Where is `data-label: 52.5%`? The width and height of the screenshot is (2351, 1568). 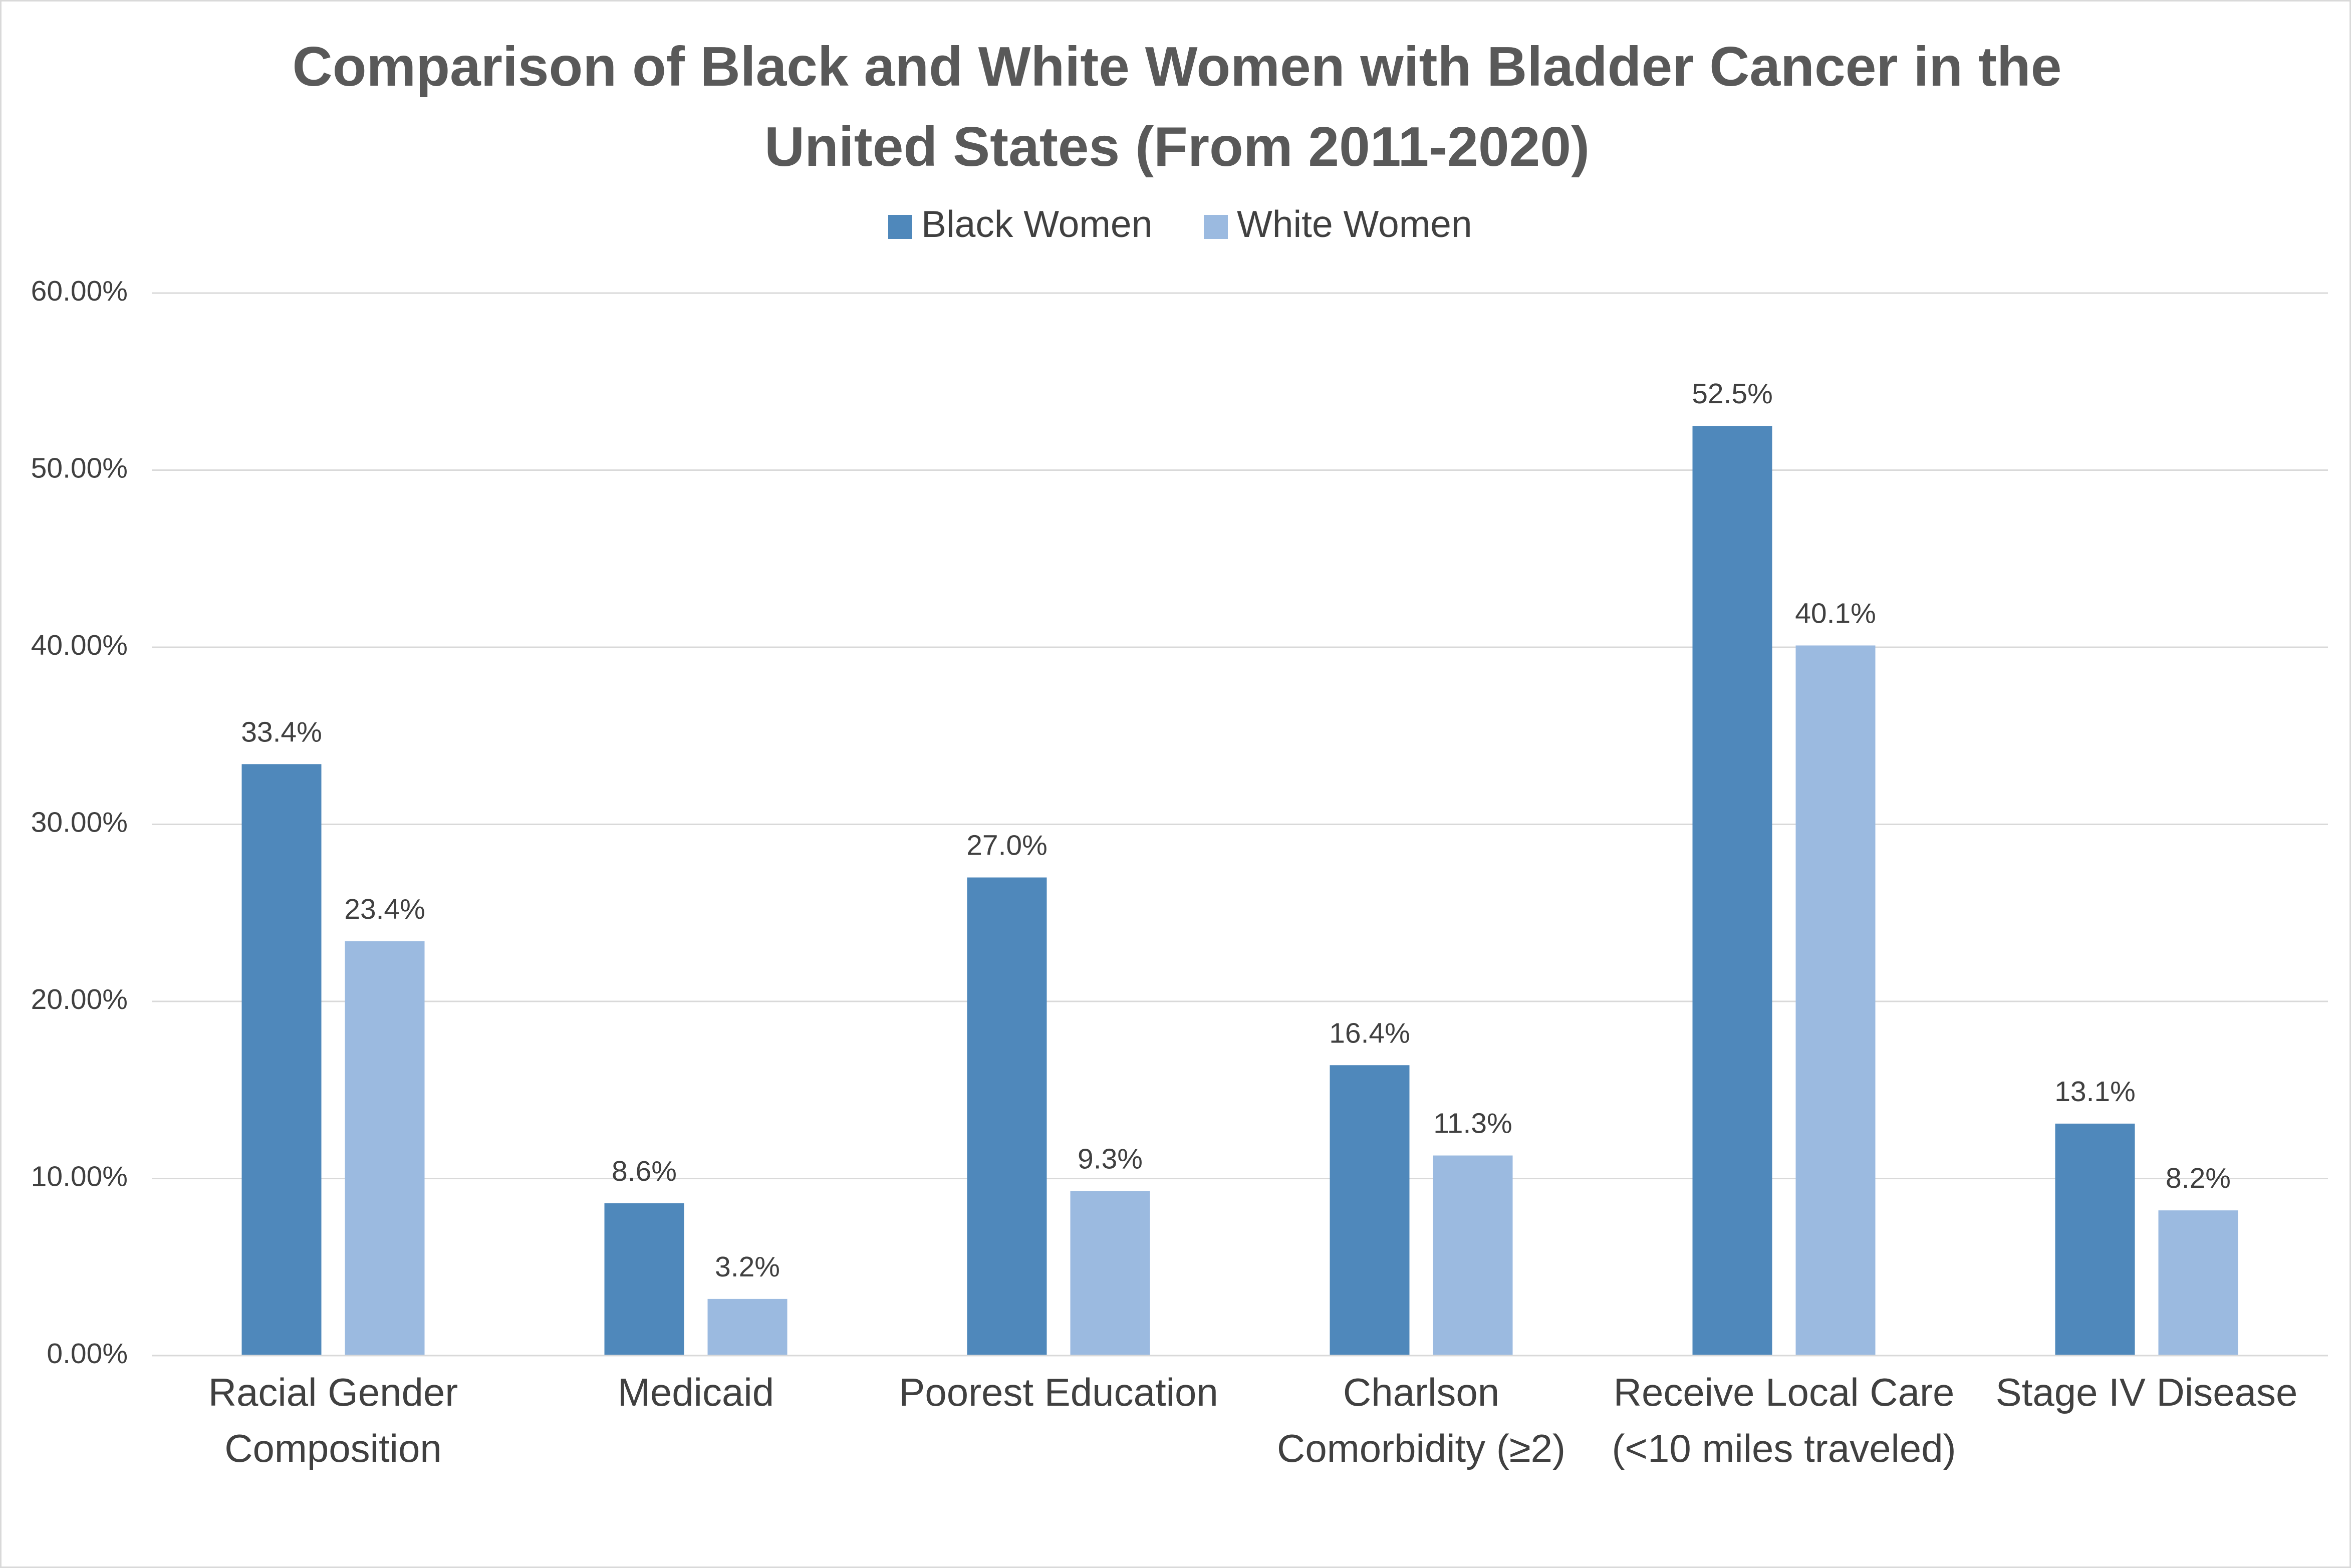
data-label: 52.5% is located at coordinates (1732, 394).